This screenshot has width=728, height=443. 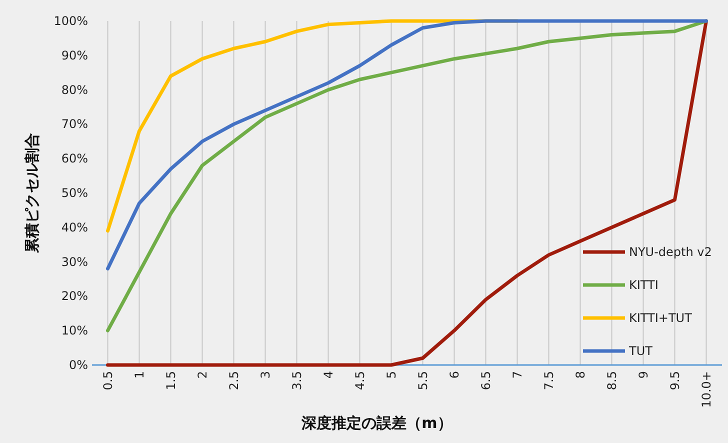 What do you see at coordinates (74, 331) in the screenshot?
I see `y-tick-label: 10%` at bounding box center [74, 331].